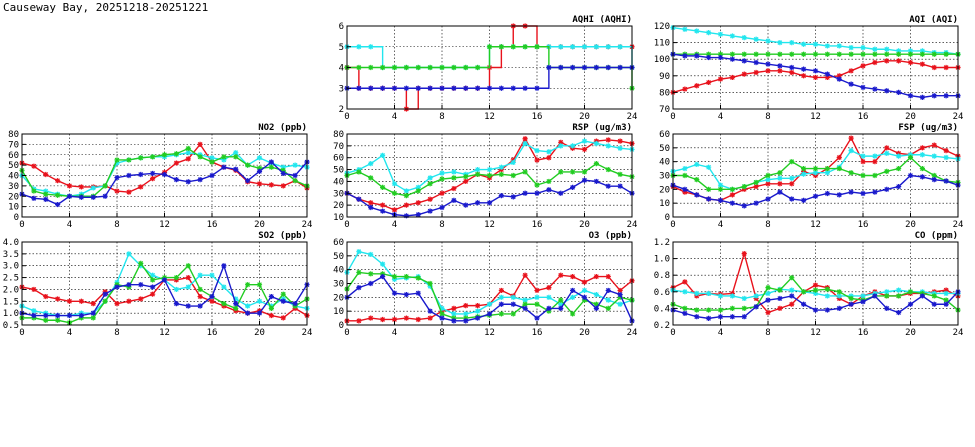 This screenshot has height=447, width=975. I want to click on so2-x-tick-label: 12, so click(164, 333).